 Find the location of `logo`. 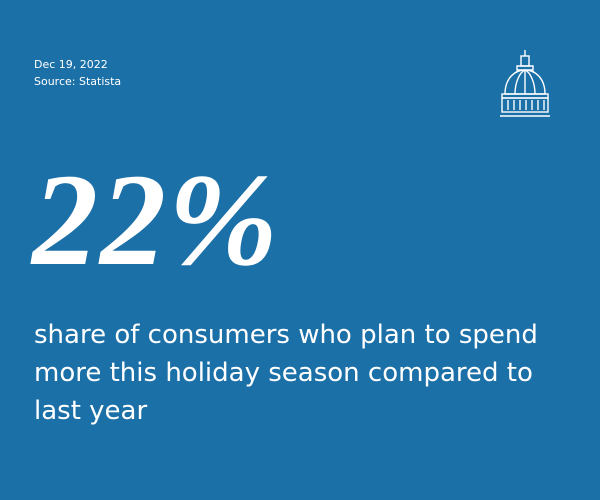

logo is located at coordinates (525, 83).